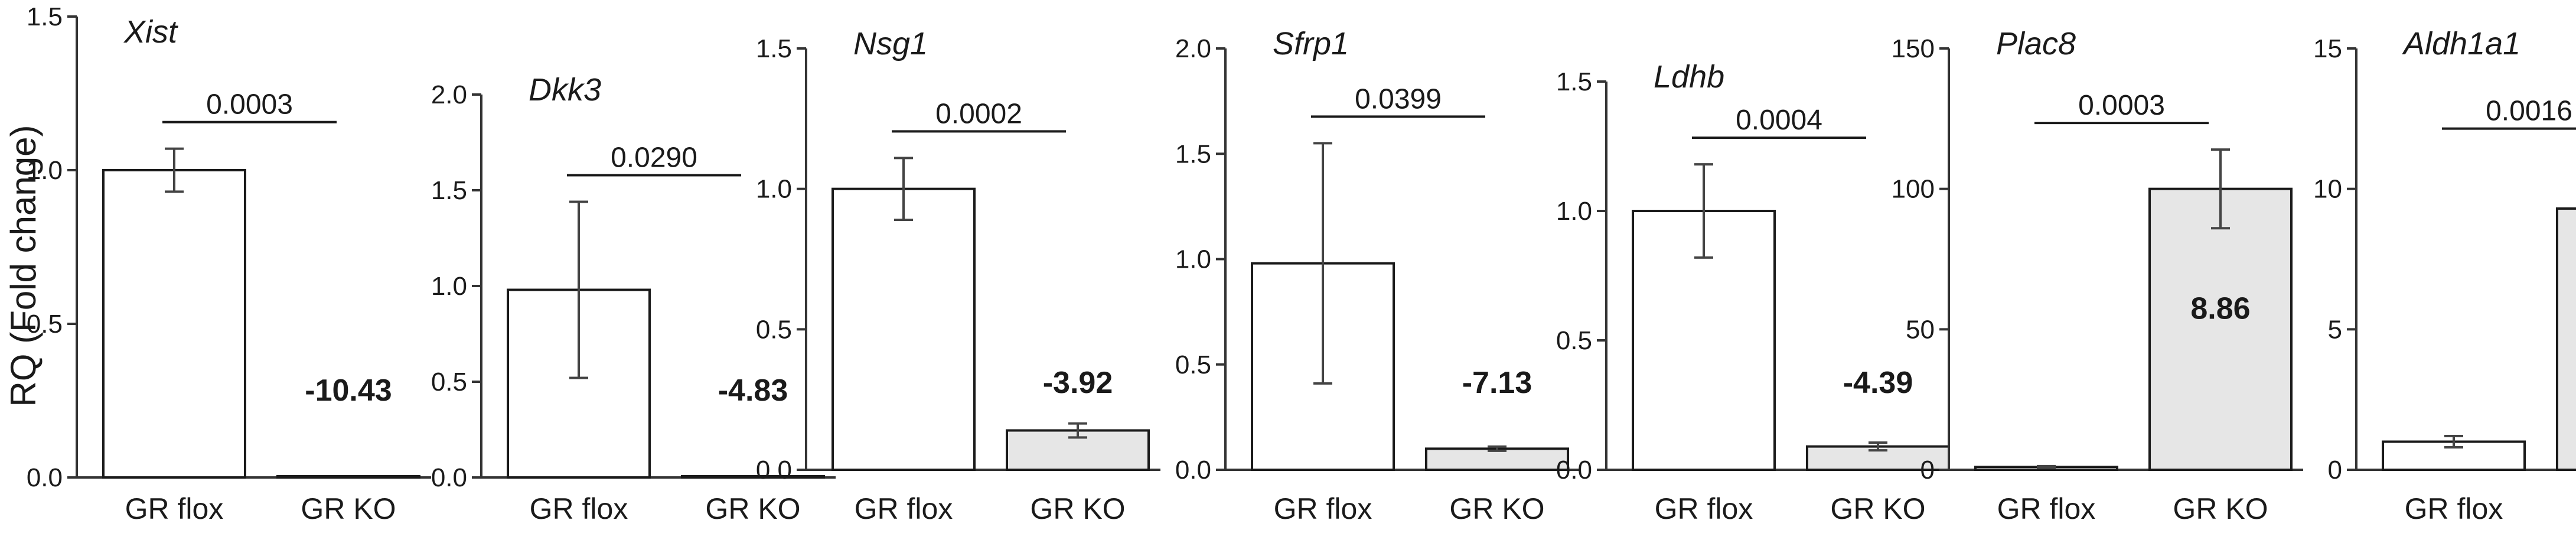 Image resolution: width=2576 pixels, height=533 pixels. What do you see at coordinates (978, 113) in the screenshot?
I see `p-value-label: 0.0002` at bounding box center [978, 113].